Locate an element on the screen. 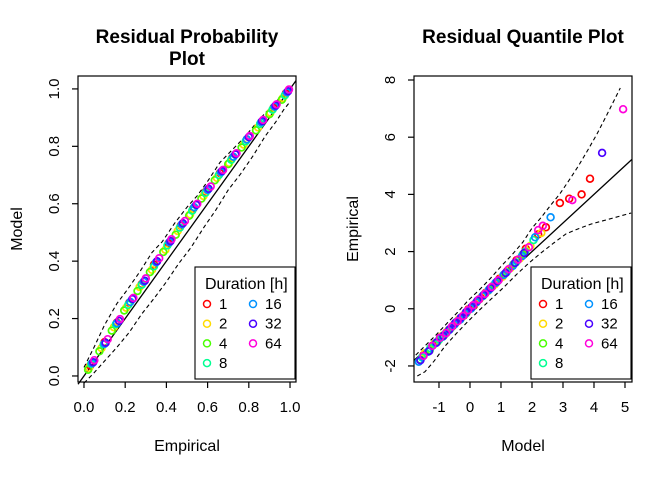 The width and height of the screenshot is (672, 480). right-x-tick-label: 1 is located at coordinates (501, 407).